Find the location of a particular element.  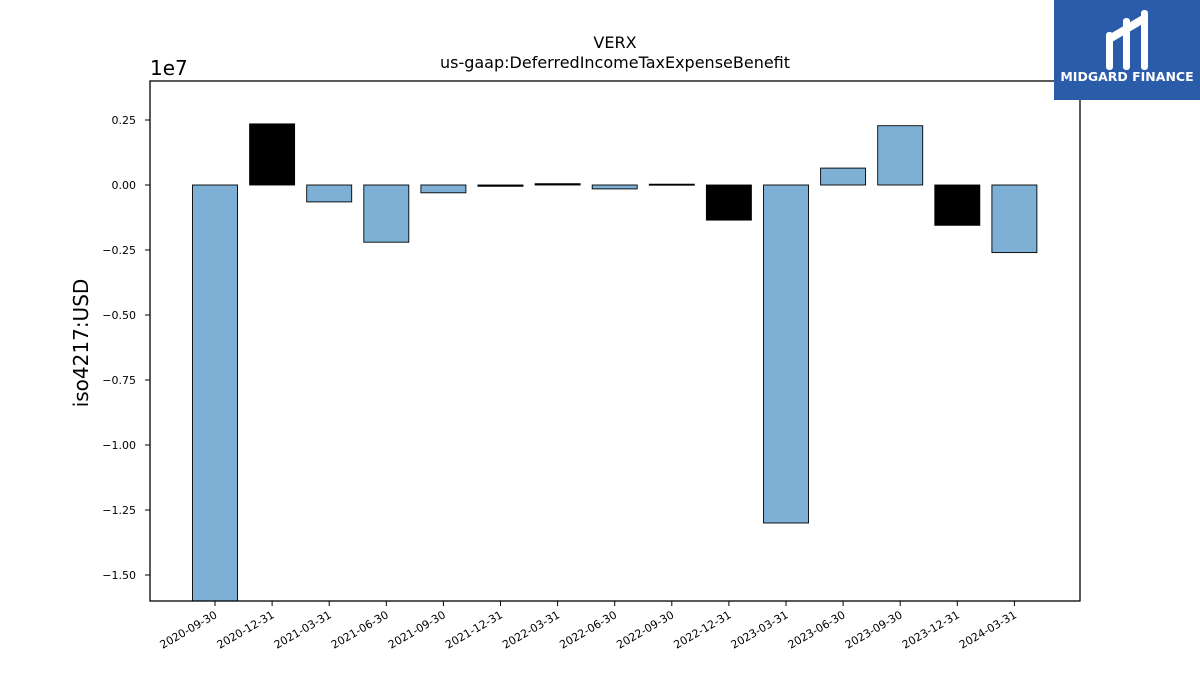

x-tick-label: 2024-03-31 is located at coordinates (988, 629).